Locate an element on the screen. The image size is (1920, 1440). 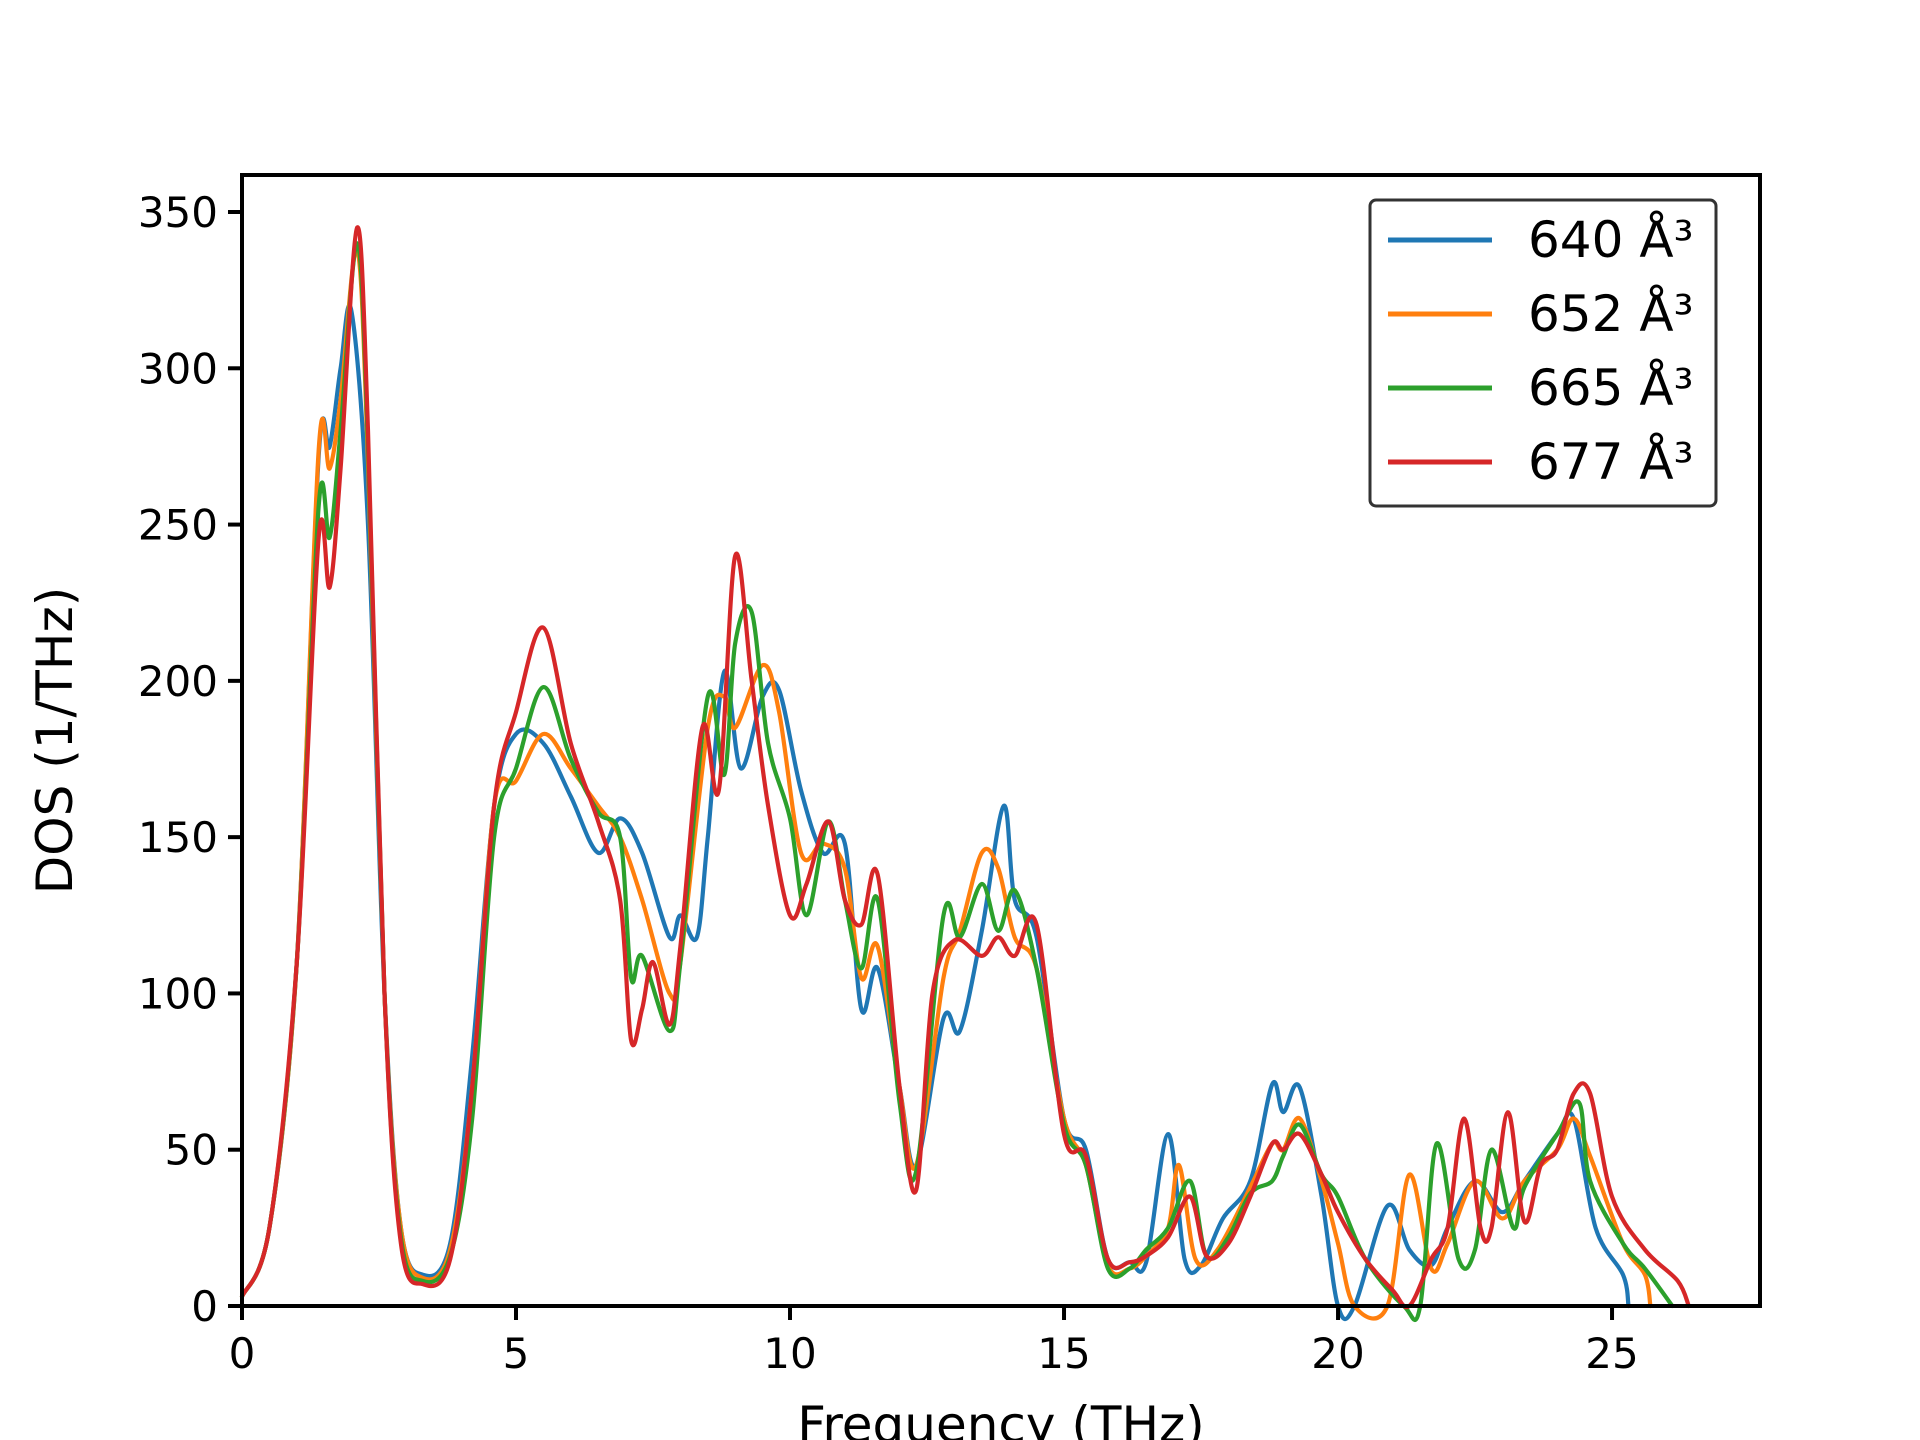
y-tick-label: 50 is located at coordinates (191, 1150).